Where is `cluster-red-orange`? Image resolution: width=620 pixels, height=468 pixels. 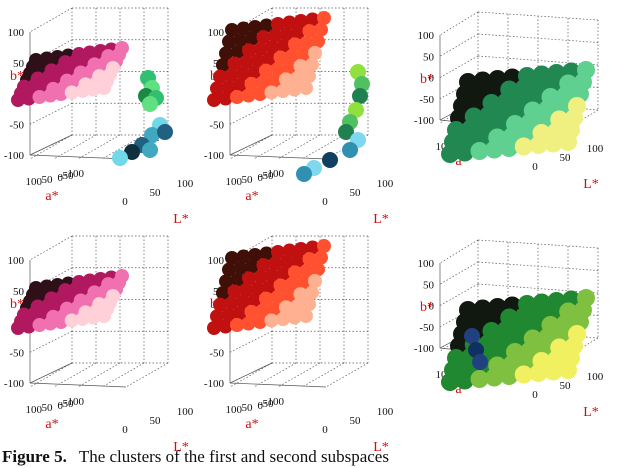 cluster-red-orange is located at coordinates (269, 287).